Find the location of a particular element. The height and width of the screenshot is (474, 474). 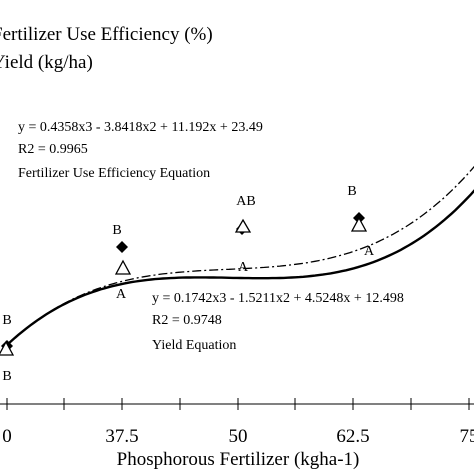

yield-letter-0: B is located at coordinates (6, 376).